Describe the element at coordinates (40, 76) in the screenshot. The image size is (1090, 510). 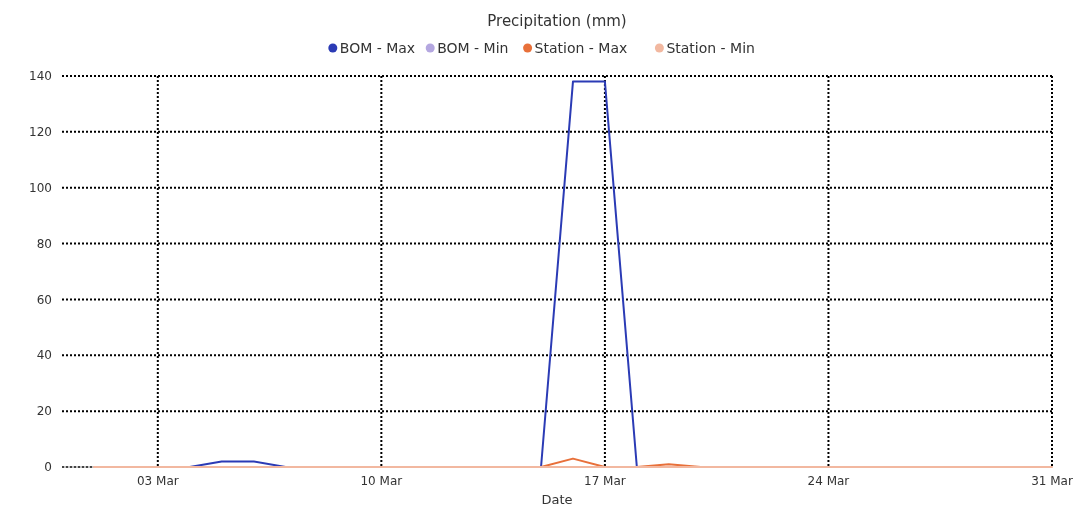
I see `y-tick-label: 140` at that location.